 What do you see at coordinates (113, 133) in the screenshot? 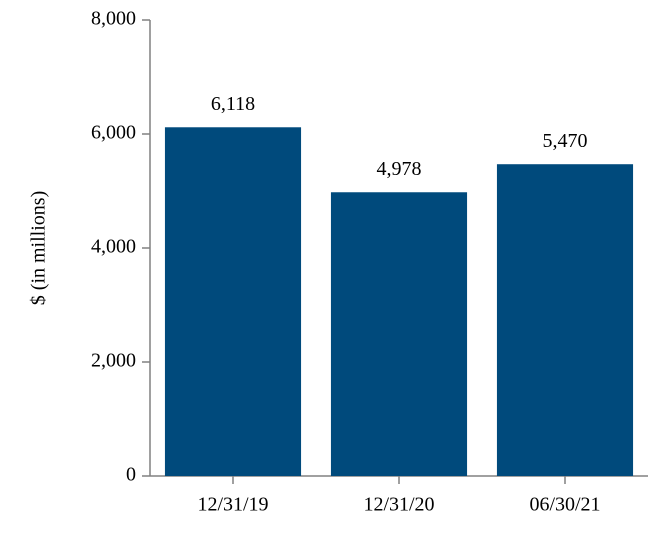
I see `y-tick-label: 6,000` at bounding box center [113, 133].